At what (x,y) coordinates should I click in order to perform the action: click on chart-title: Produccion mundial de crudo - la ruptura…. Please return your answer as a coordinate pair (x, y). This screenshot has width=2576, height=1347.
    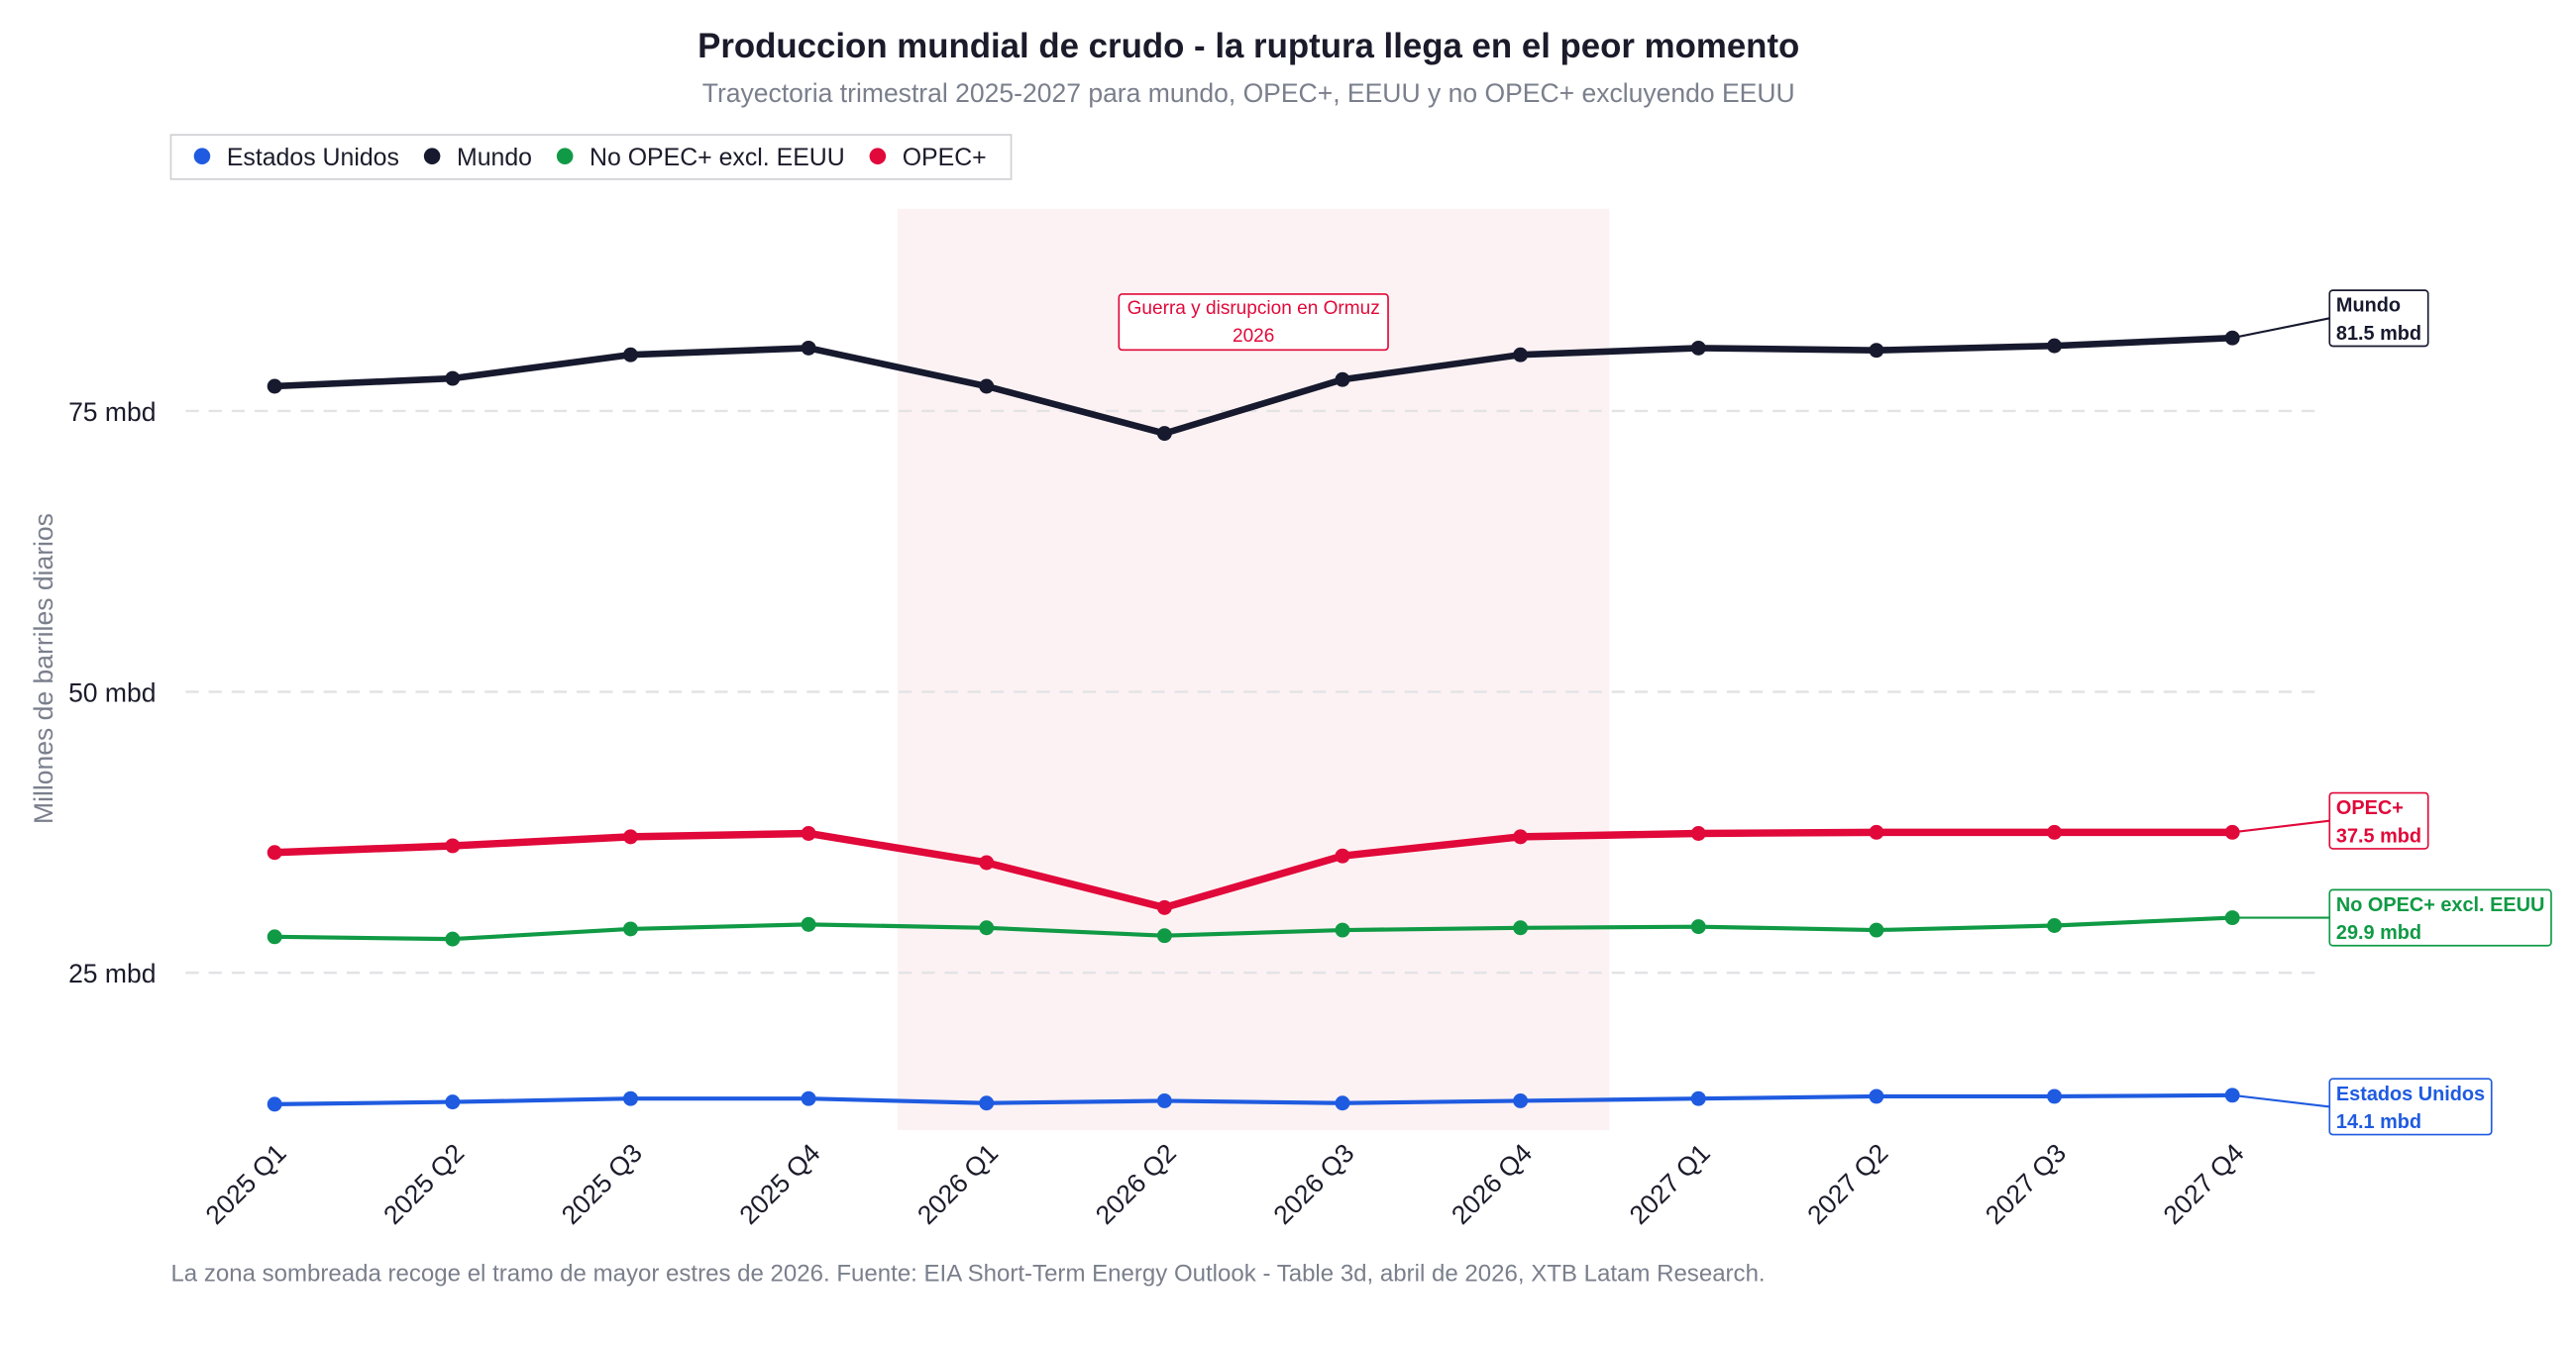
    Looking at the image, I should click on (1248, 46).